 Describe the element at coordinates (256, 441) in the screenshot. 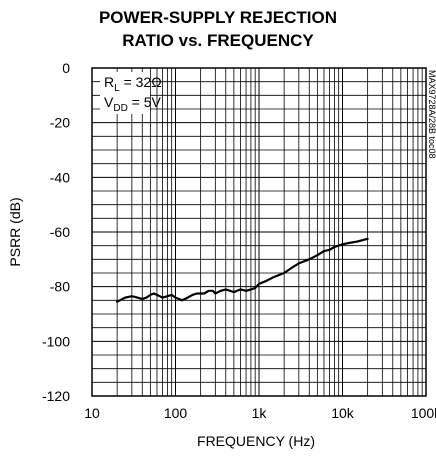

I see `x-axis-label: FREQUENCY (Hz)` at that location.